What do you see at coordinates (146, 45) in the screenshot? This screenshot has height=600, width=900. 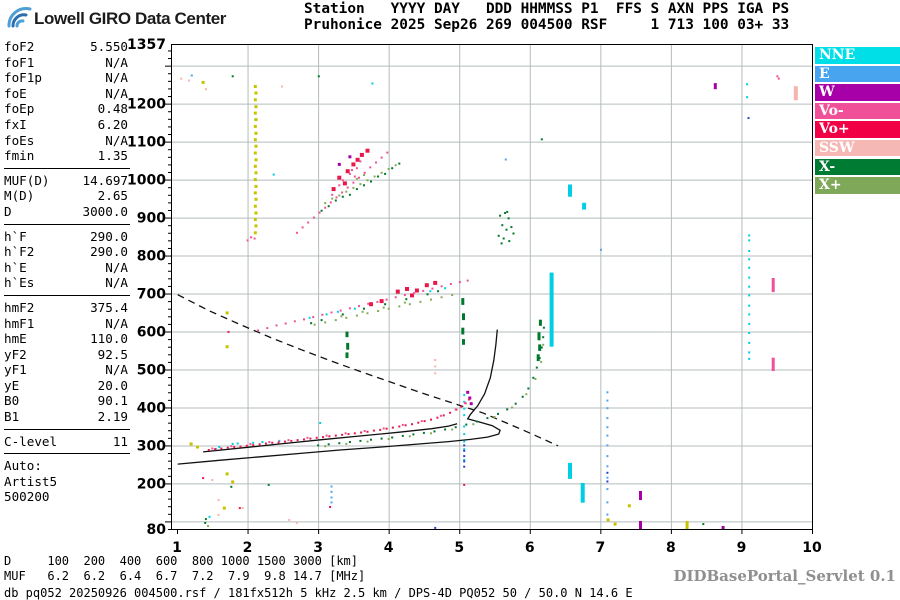 I see `y-tick-label: 1357` at bounding box center [146, 45].